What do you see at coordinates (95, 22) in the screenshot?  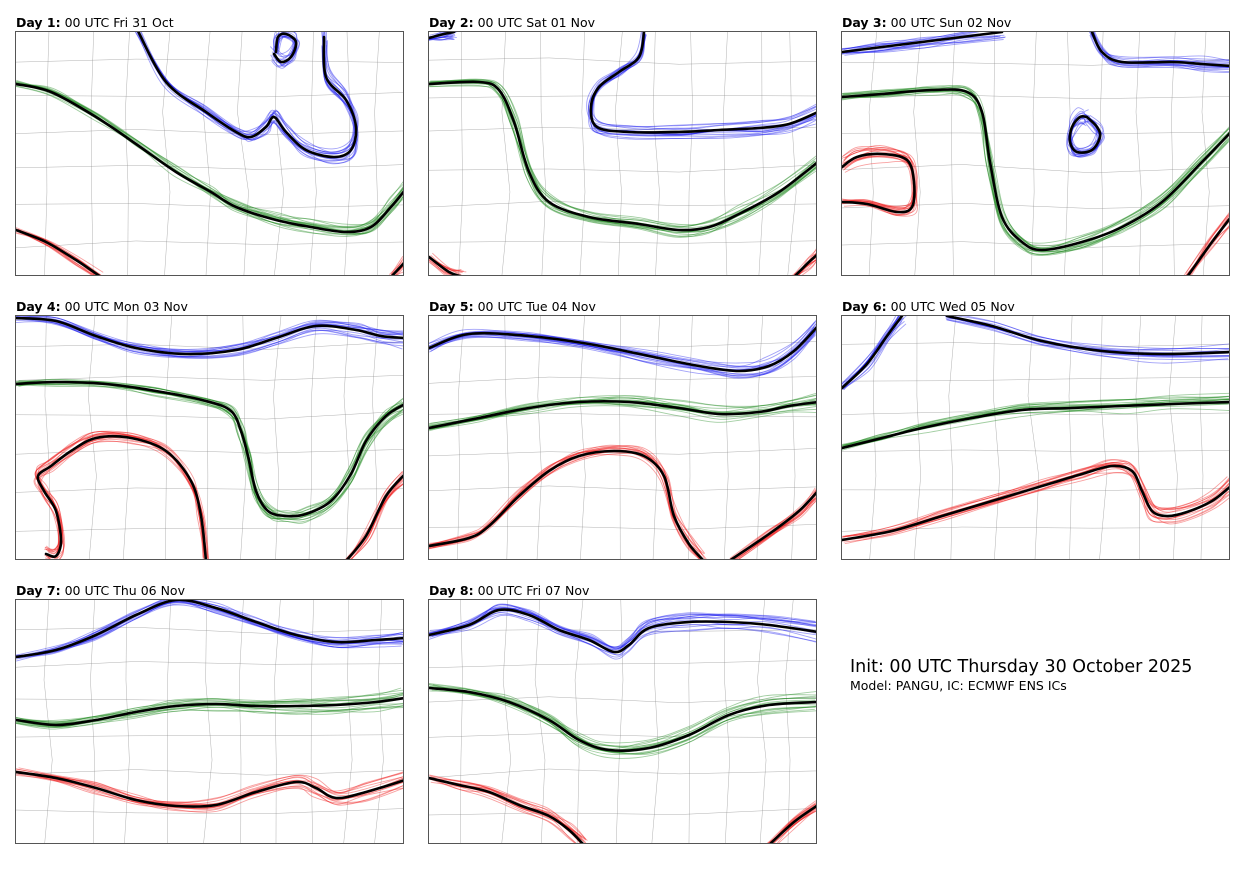 I see `panel-title: Day 1: 00 UTC Fri 31 Oct` at bounding box center [95, 22].